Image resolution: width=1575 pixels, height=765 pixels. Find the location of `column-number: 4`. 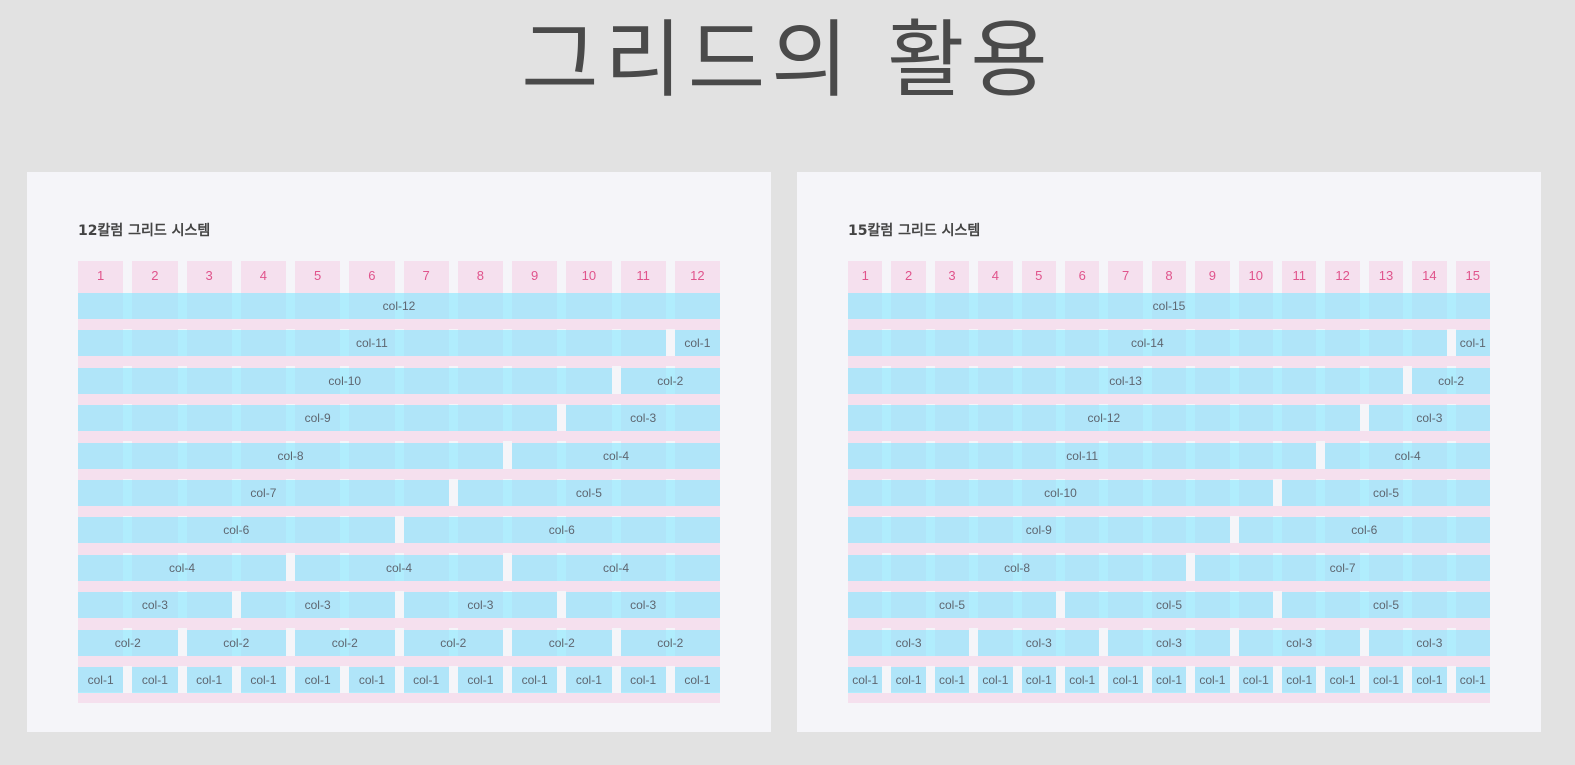

column-number: 4 is located at coordinates (995, 275).